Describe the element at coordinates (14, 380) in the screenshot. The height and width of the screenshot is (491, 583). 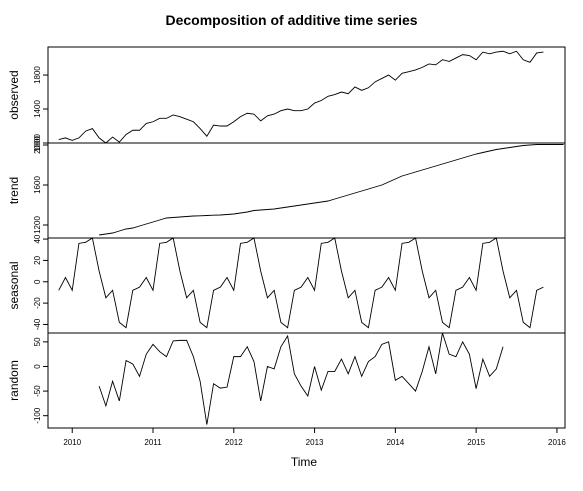
I see `y-axis-label-random: random` at that location.